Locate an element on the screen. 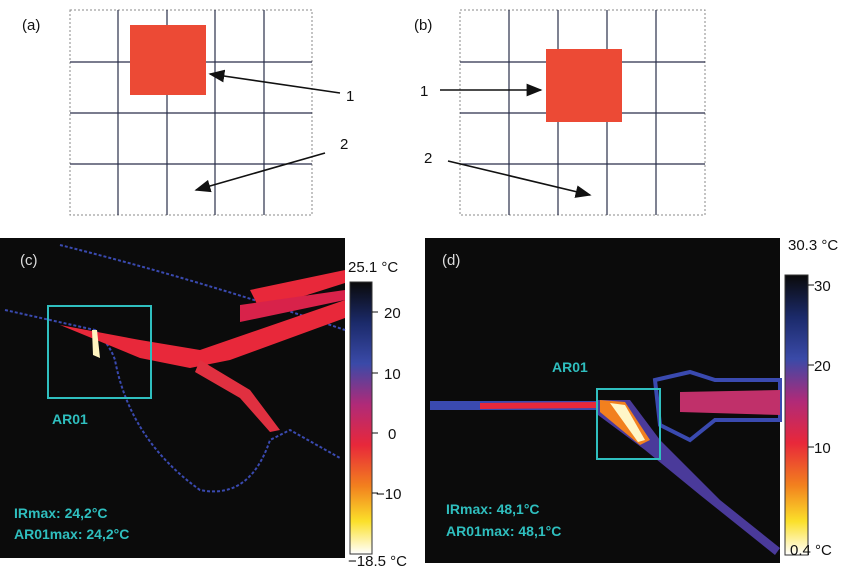 This screenshot has height=569, width=849. scale-min: −18.5 °C is located at coordinates (377, 561).